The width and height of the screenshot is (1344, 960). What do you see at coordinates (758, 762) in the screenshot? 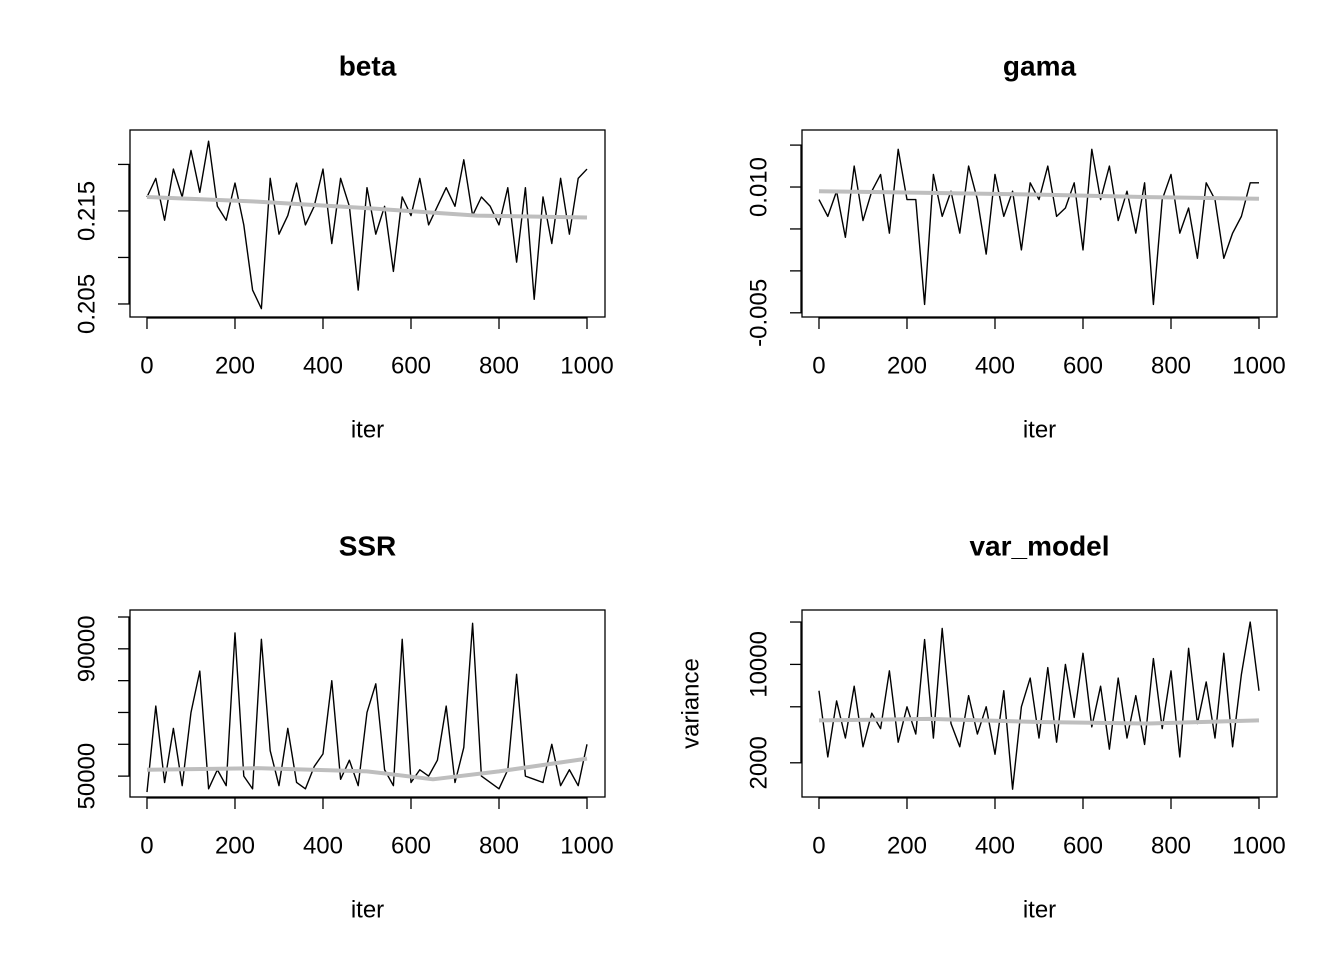
I see `y-tick-label: 2000` at bounding box center [758, 762].